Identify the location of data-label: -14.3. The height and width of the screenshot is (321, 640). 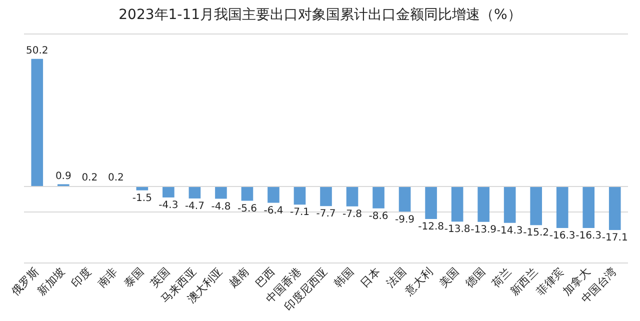
(509, 230).